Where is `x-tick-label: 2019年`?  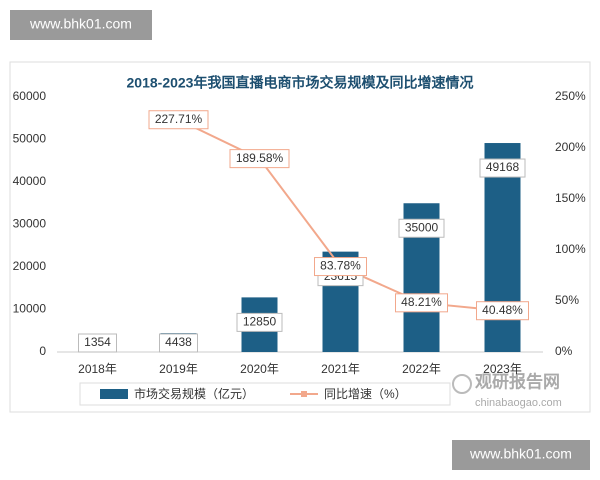
x-tick-label: 2019年 is located at coordinates (178, 369).